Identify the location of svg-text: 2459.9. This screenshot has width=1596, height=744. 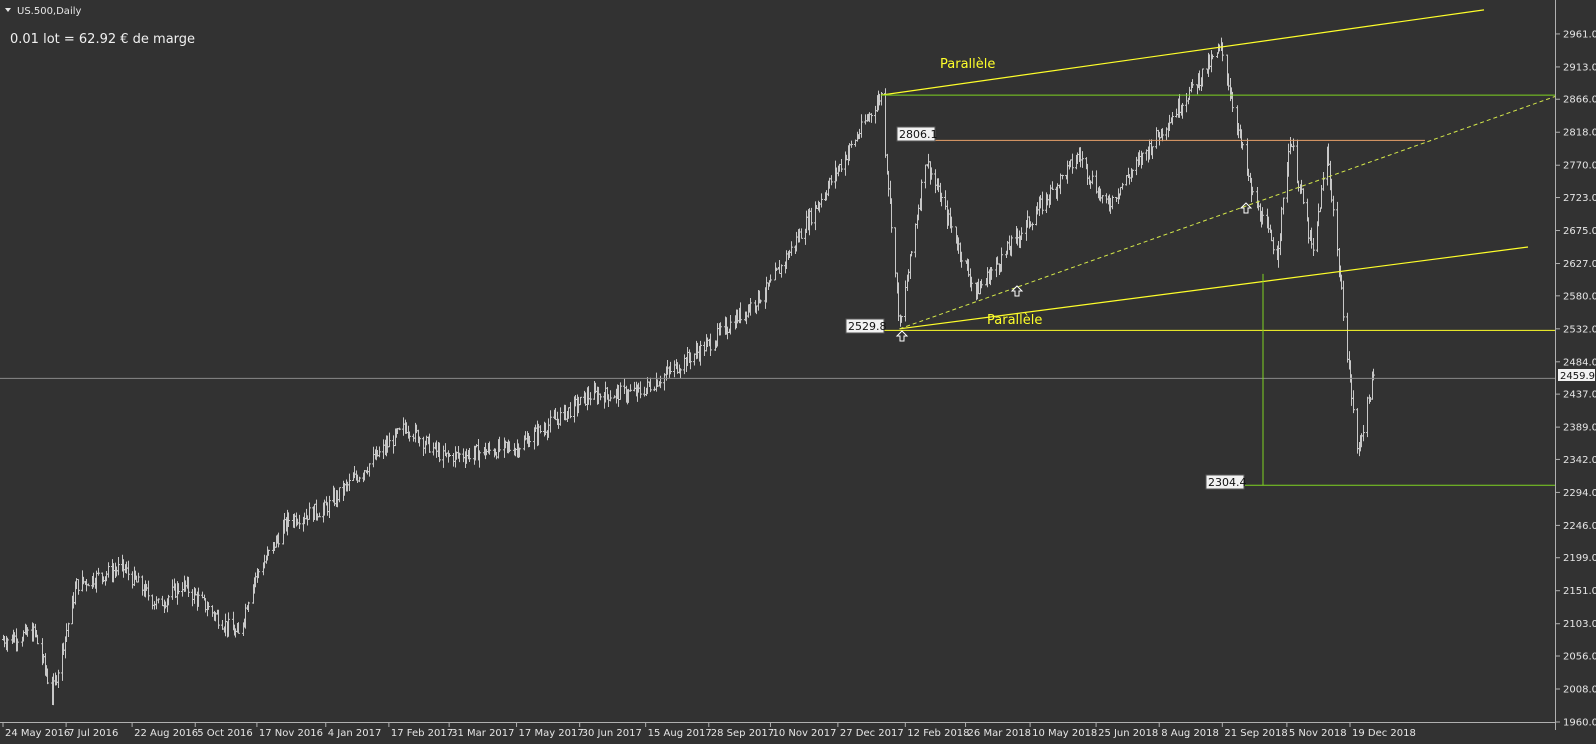
(1577, 376).